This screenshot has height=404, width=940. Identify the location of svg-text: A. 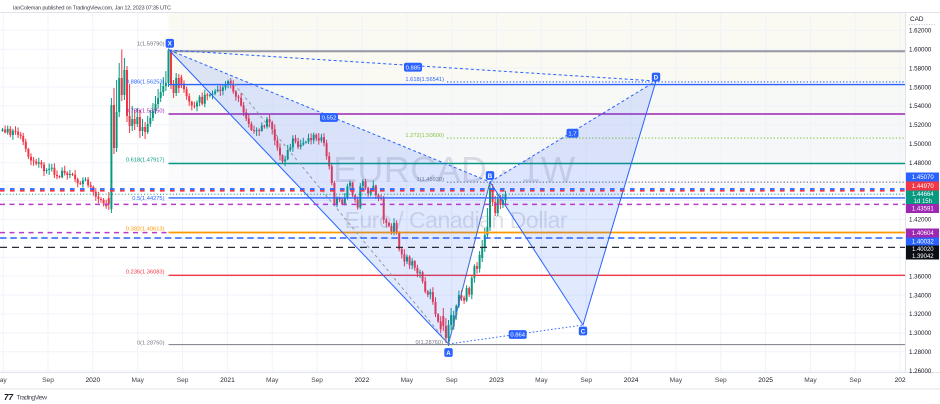
(448, 353).